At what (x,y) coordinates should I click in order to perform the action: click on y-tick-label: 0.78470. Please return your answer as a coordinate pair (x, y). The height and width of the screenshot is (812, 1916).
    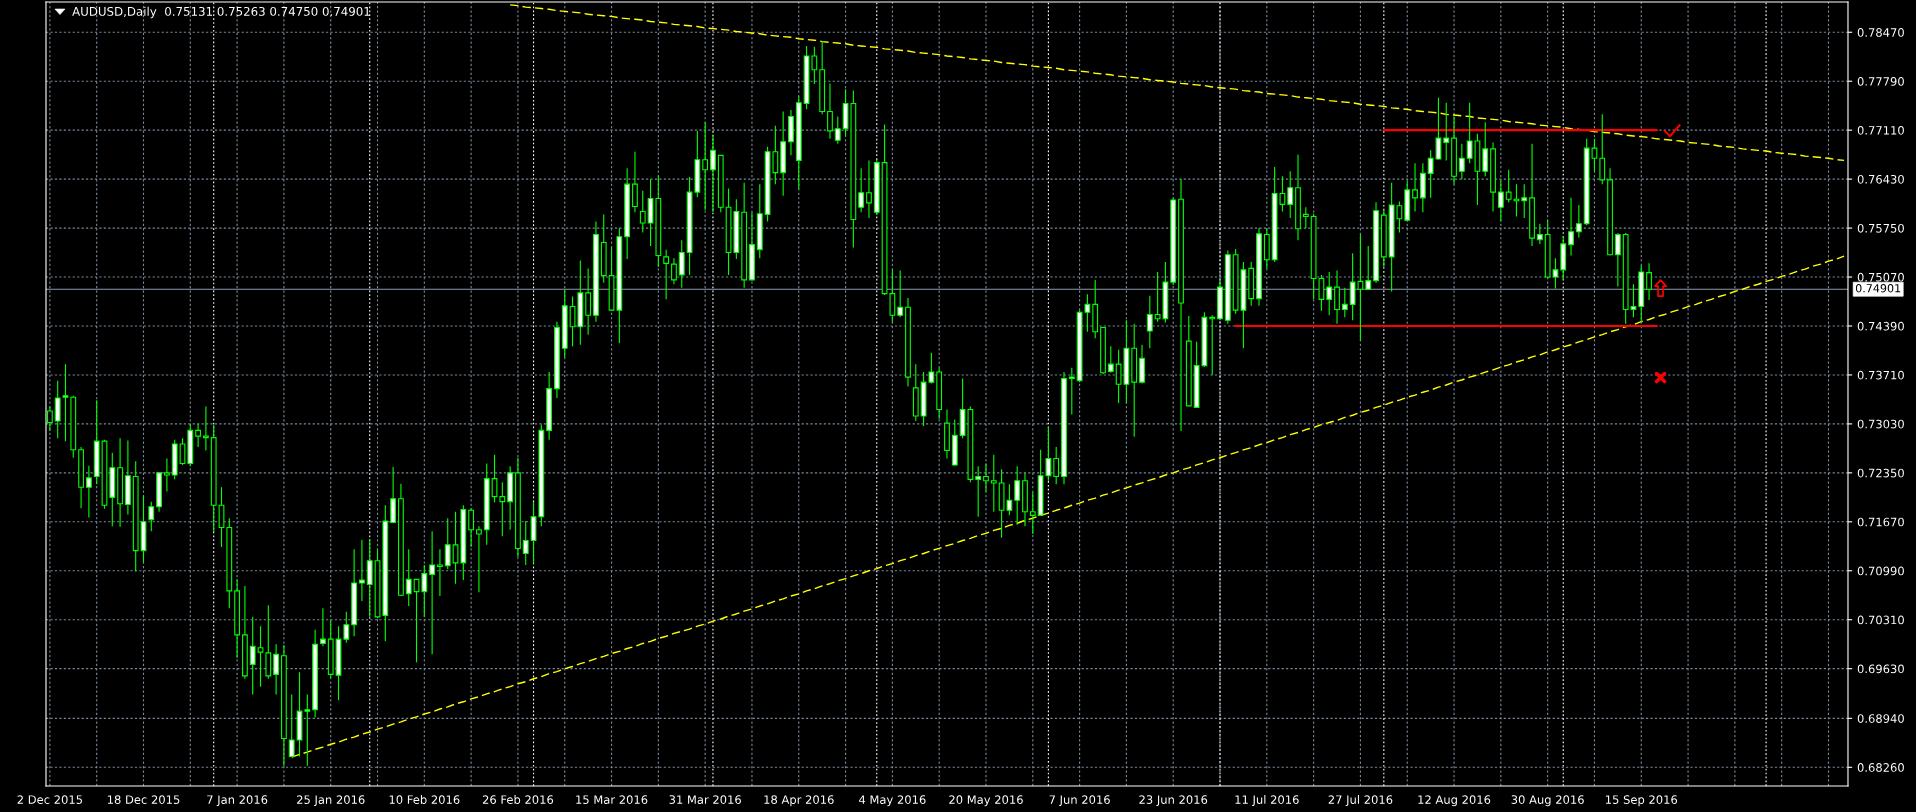
    Looking at the image, I should click on (1880, 32).